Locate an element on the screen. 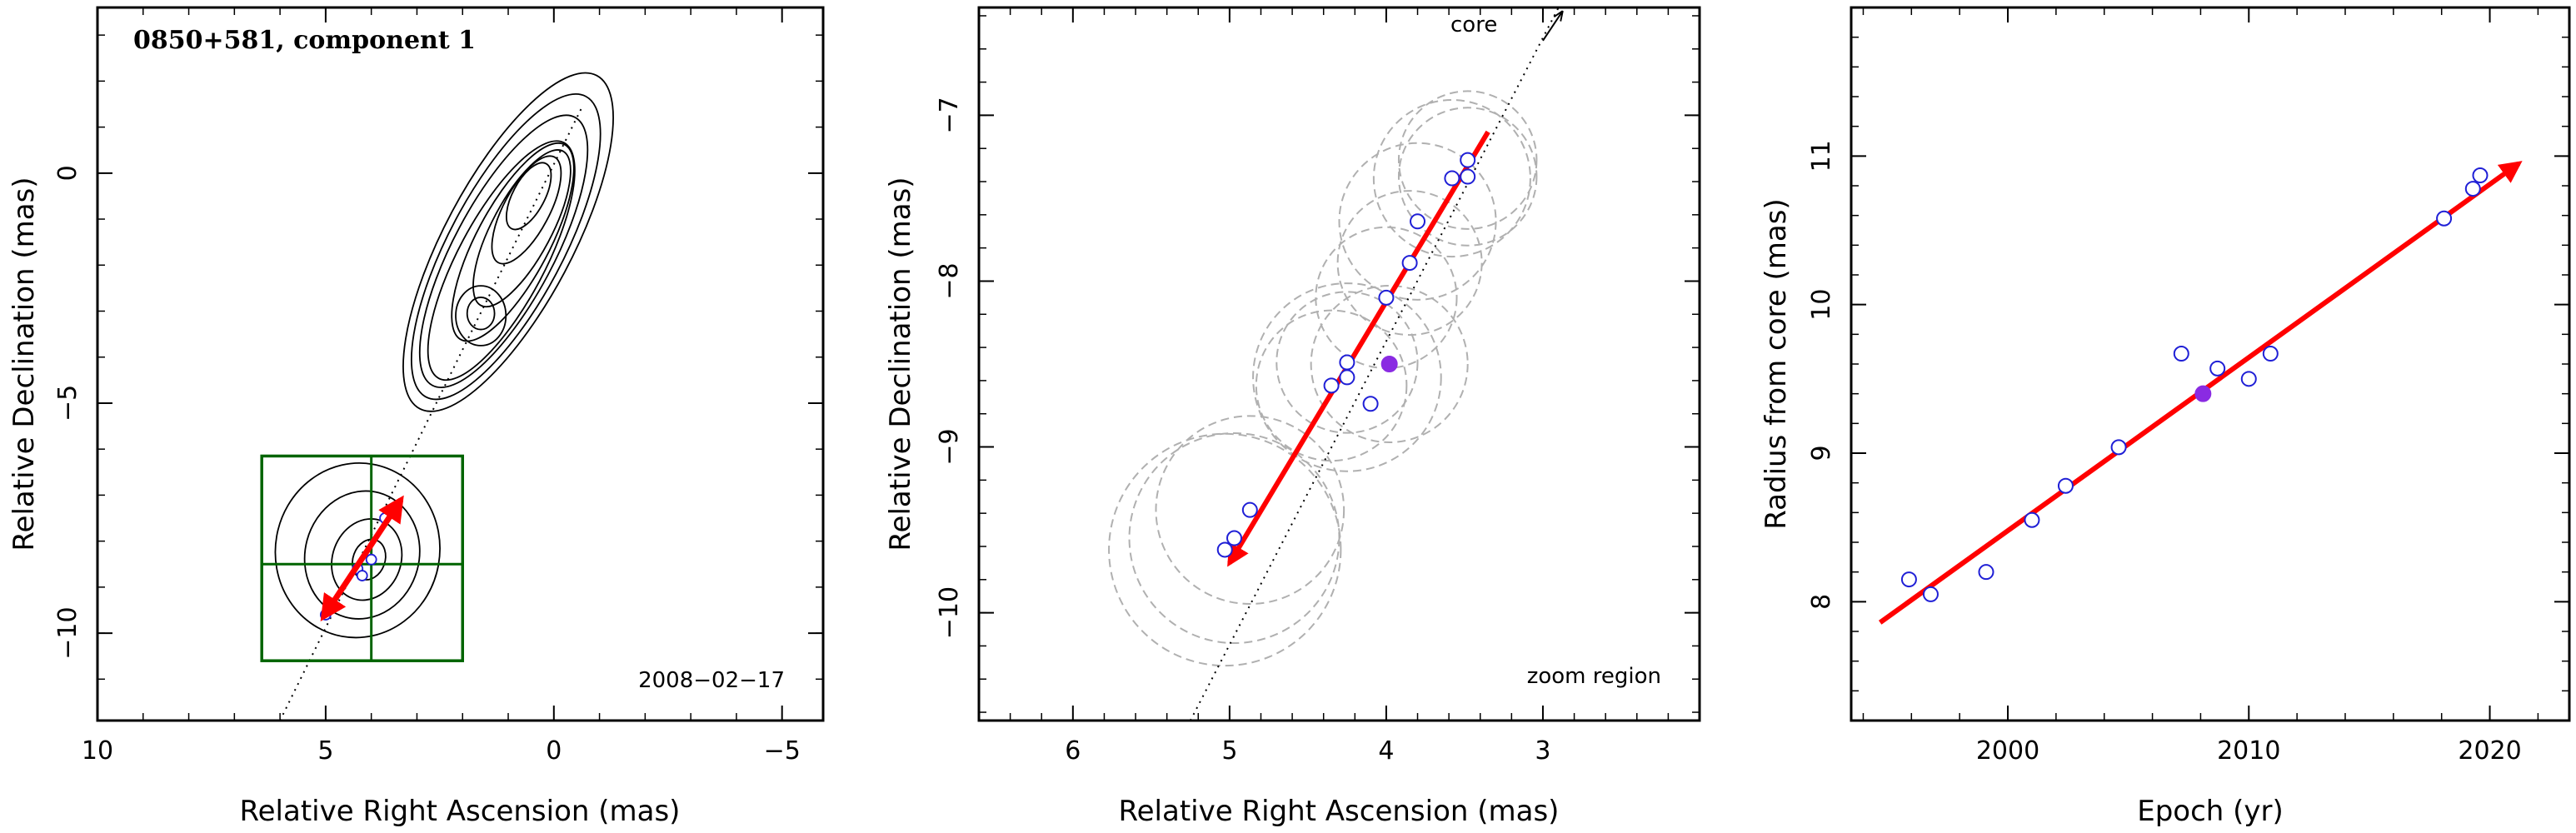 This screenshot has height=833, width=2576. panel2-x-axis-label: Relative Right Ascension (mas) is located at coordinates (1339, 811).